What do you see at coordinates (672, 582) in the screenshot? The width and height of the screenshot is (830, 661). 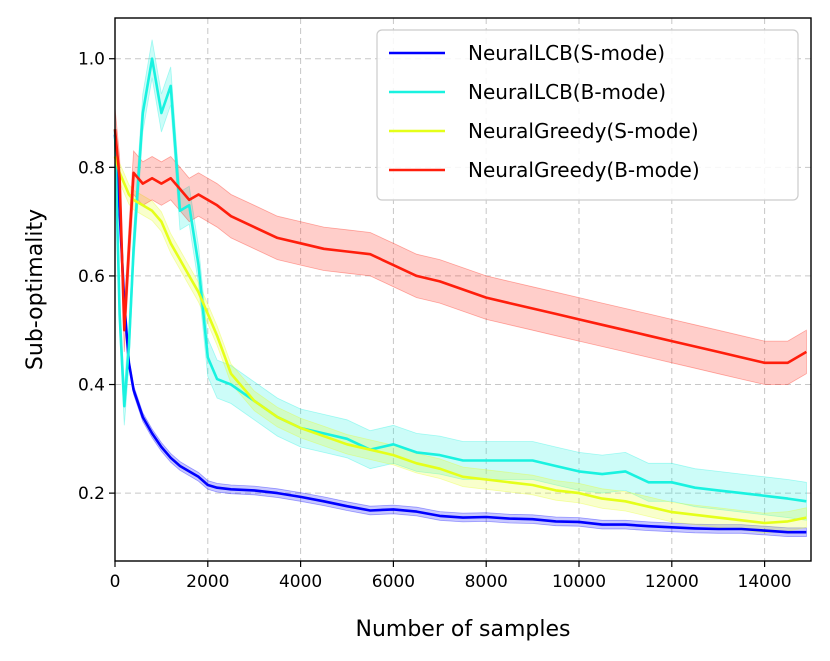 I see `x-tick-label: 12000` at bounding box center [672, 582].